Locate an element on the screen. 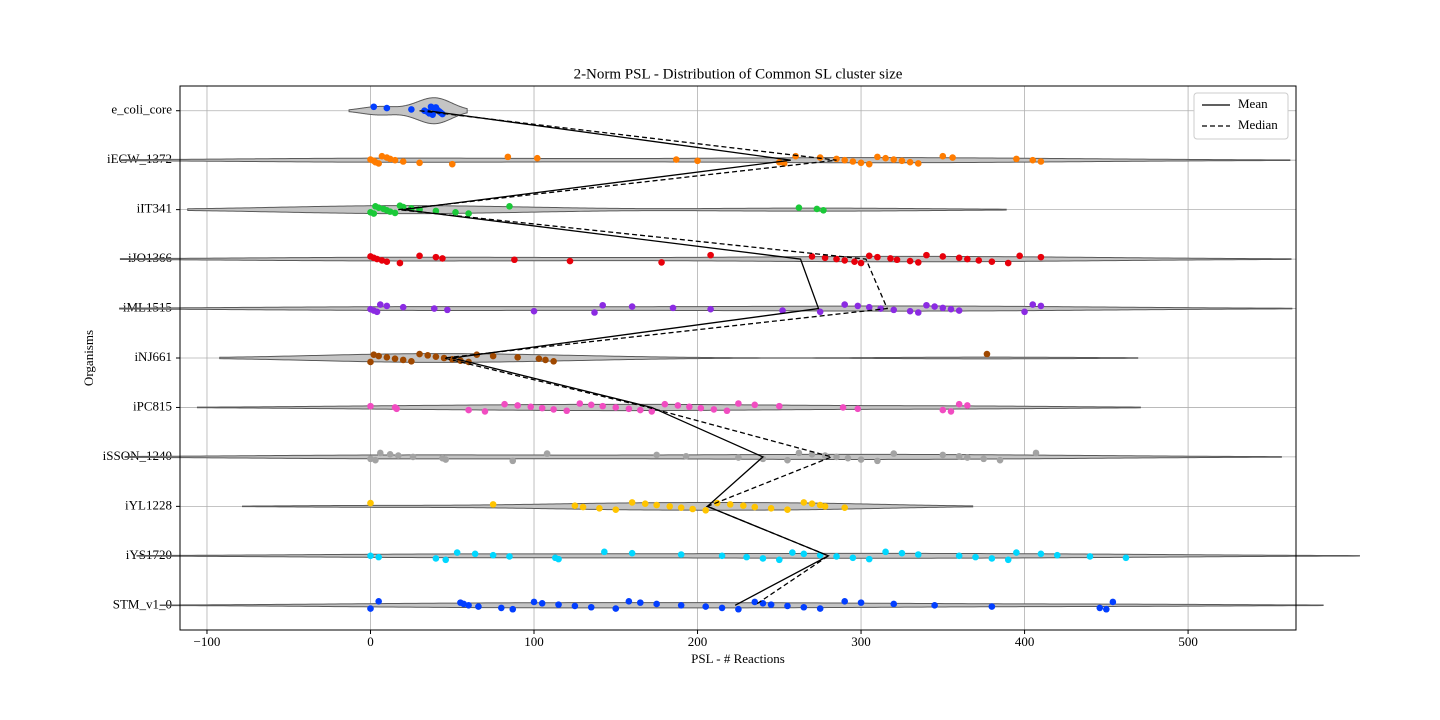  x-tick-label: 500 is located at coordinates (1188, 641).